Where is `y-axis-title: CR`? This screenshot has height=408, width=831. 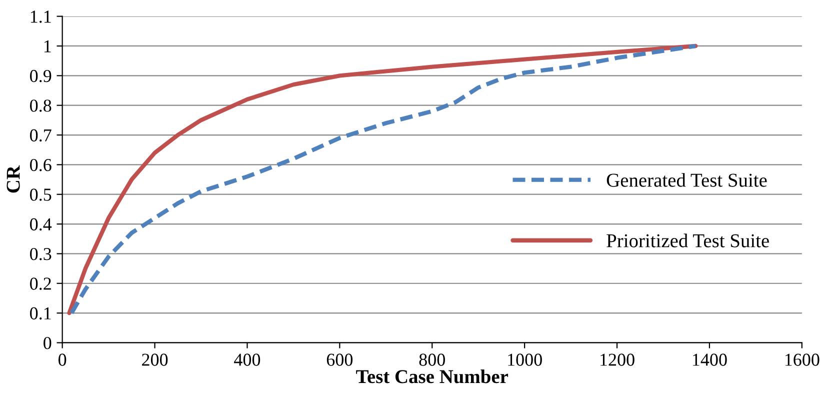 y-axis-title: CR is located at coordinates (13, 179).